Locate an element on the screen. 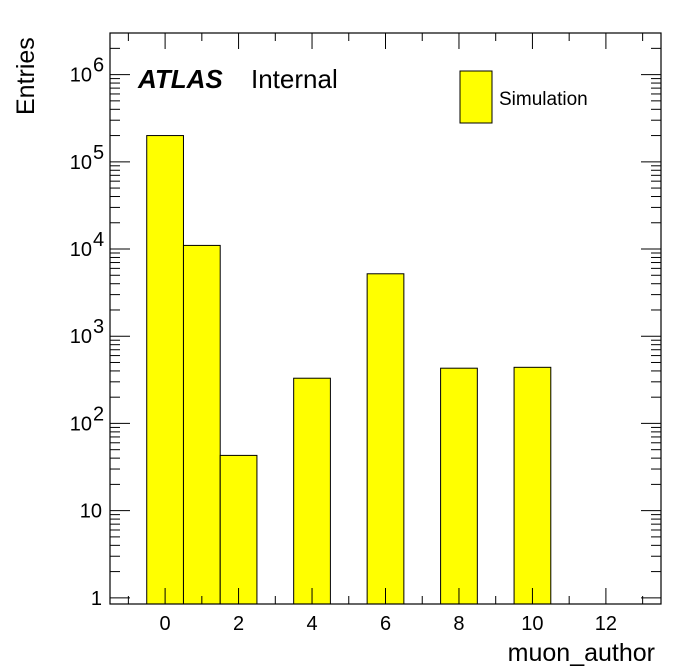  x-tick-label: 0 is located at coordinates (165, 624).